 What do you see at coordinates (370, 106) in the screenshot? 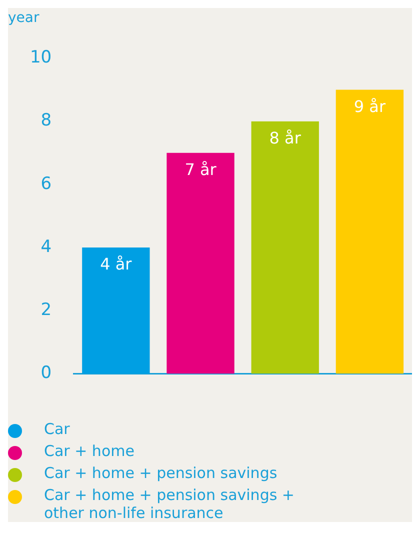
I see `data-label: 9 år` at bounding box center [370, 106].